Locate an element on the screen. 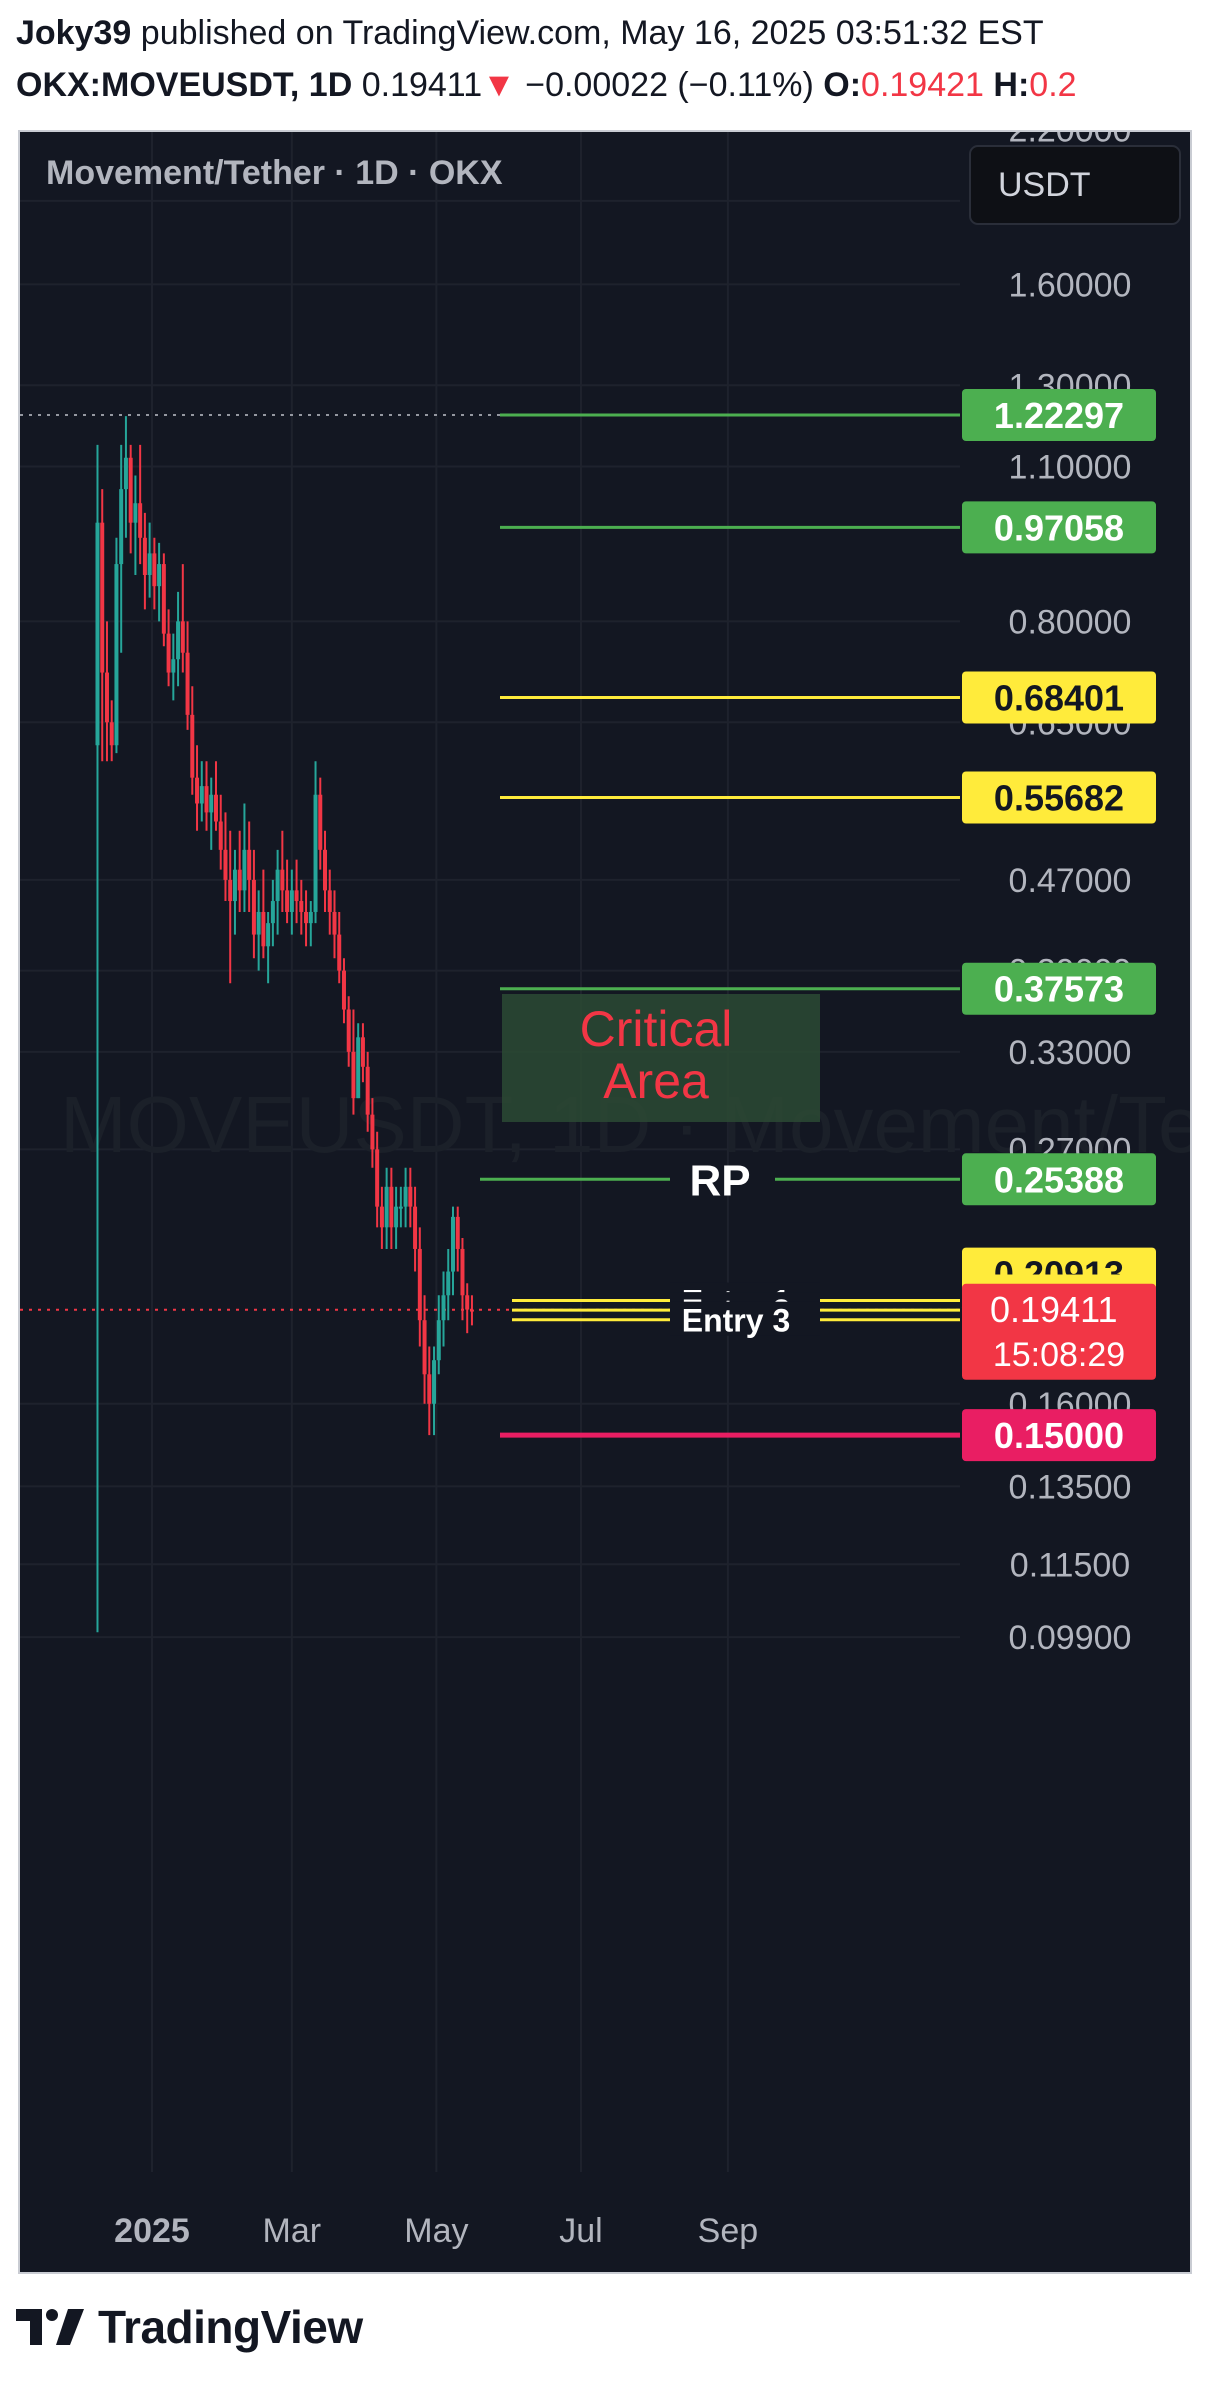 The image size is (1212, 2385). y-tick-label: 1.60000 is located at coordinates (1070, 285).